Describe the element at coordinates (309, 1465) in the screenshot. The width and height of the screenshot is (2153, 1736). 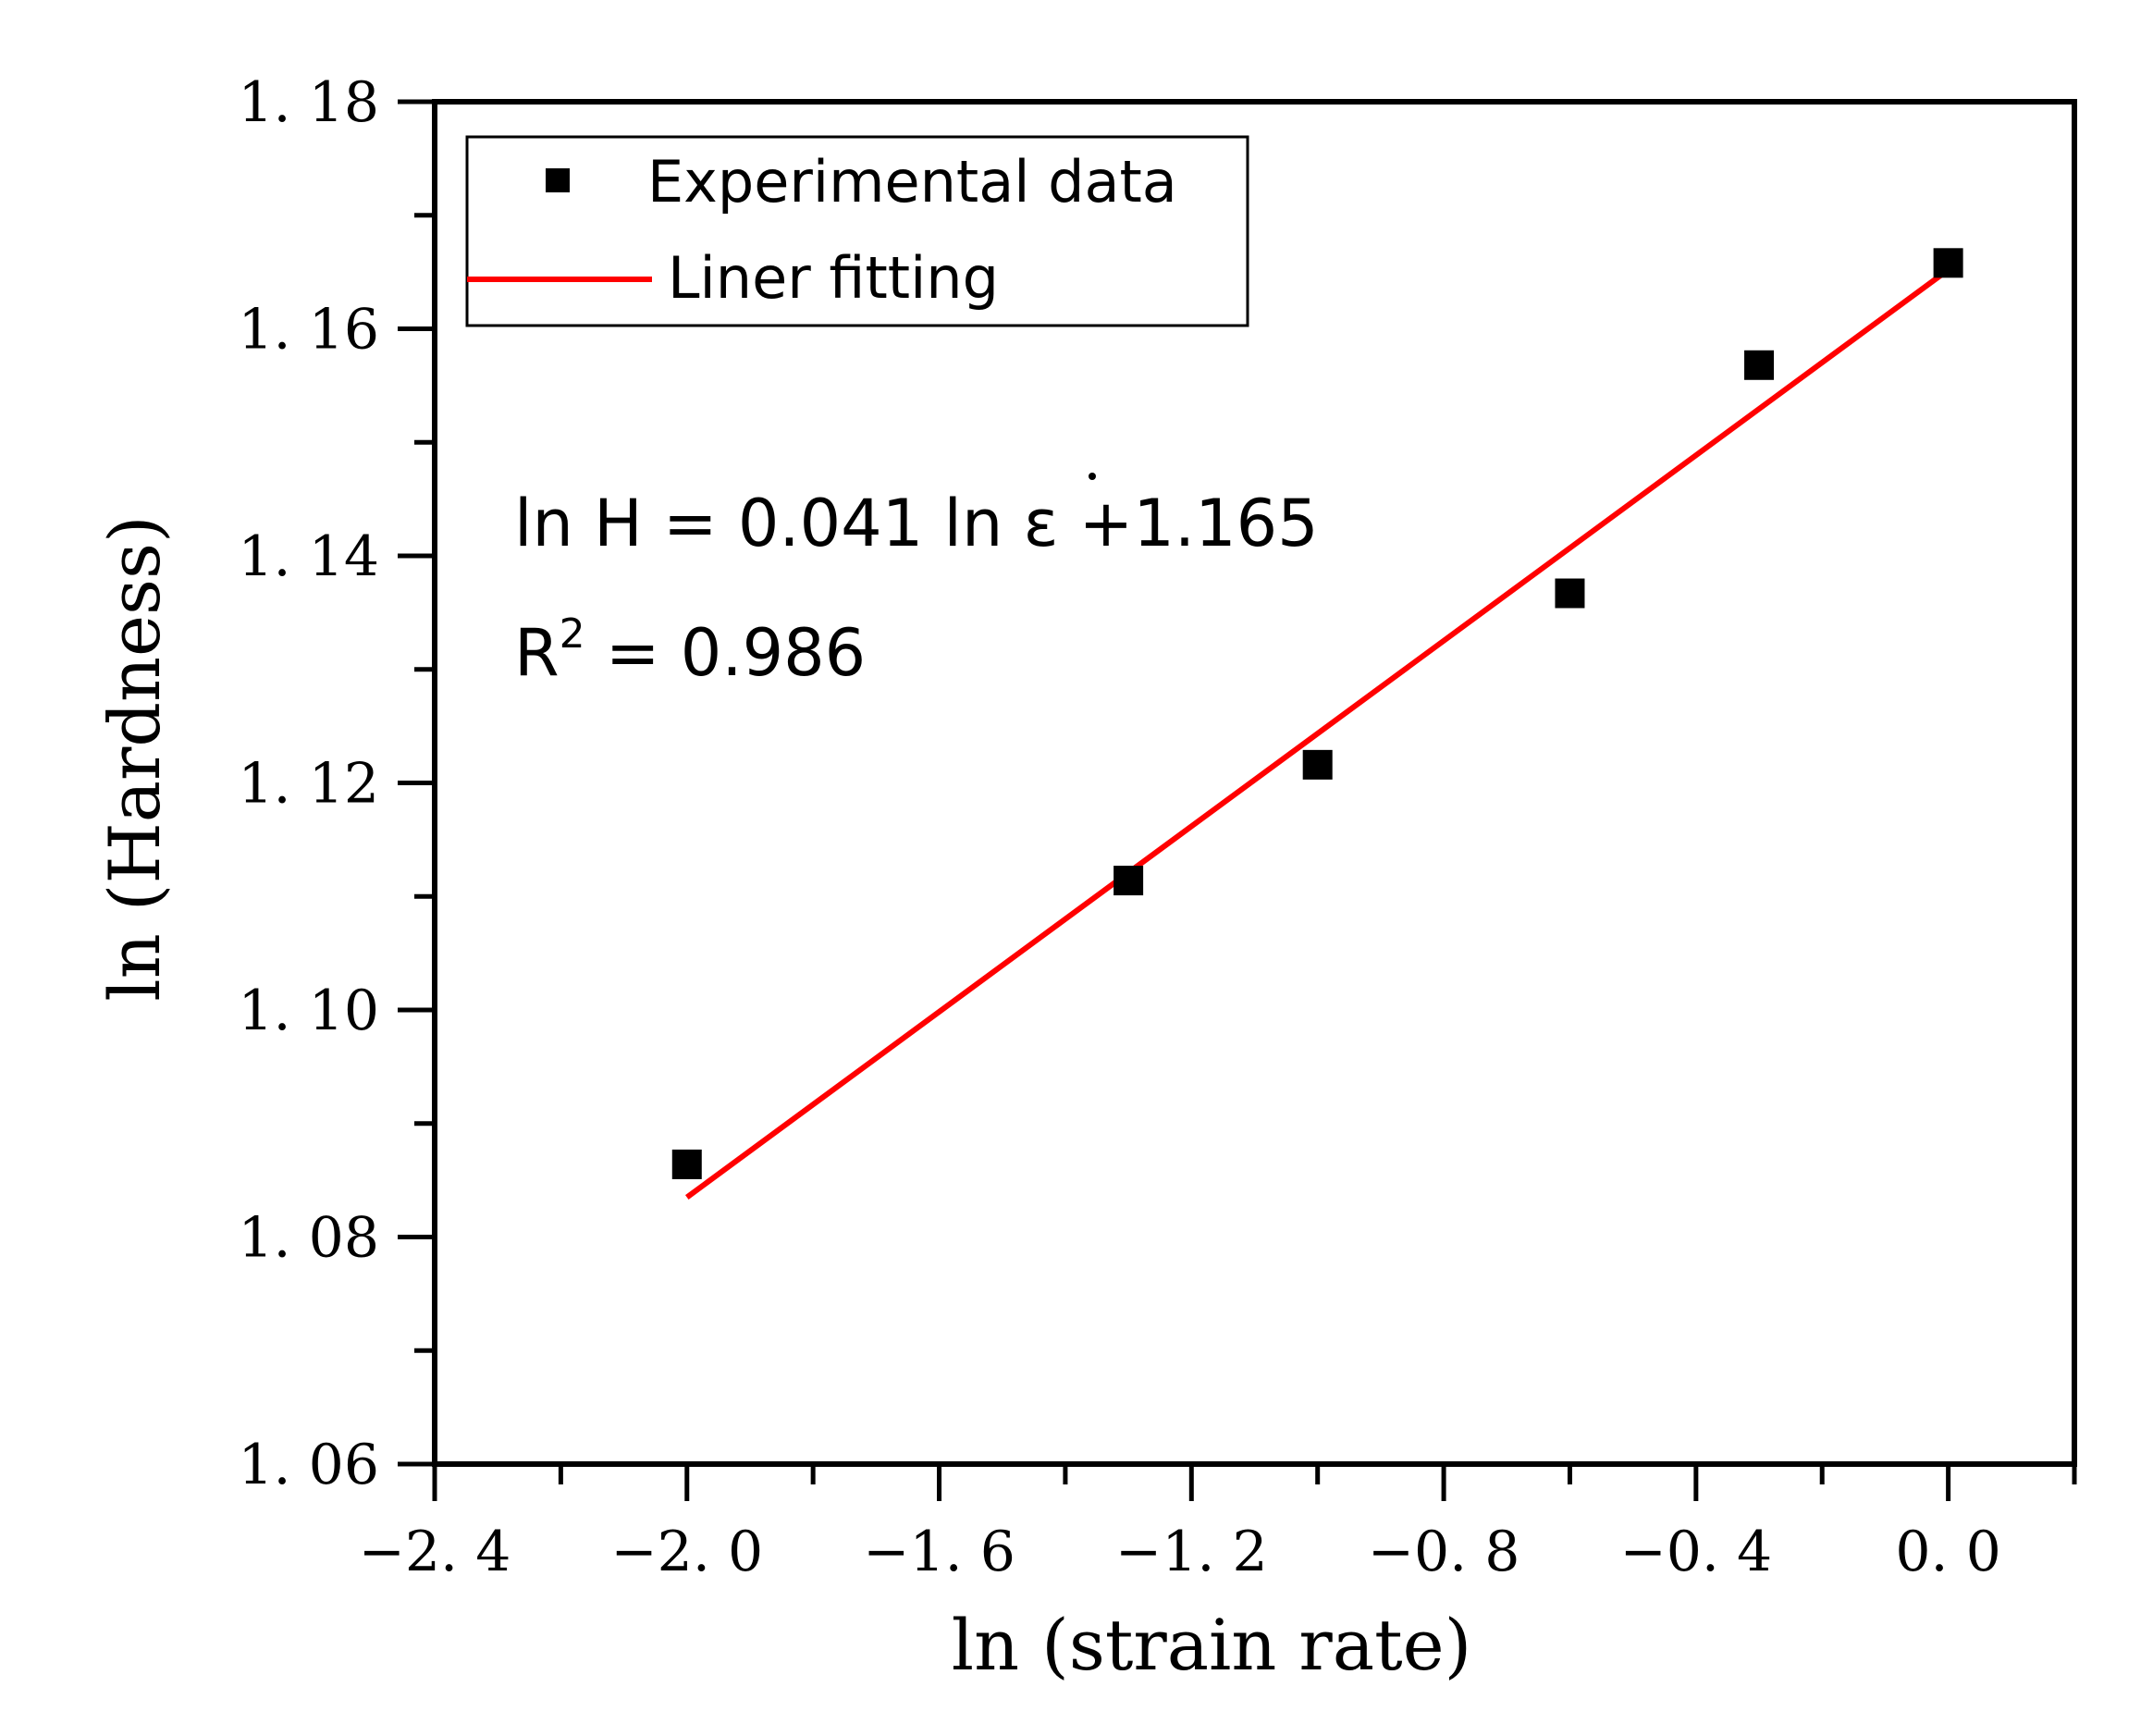
I see `y-tick-label: 1. 06` at that location.